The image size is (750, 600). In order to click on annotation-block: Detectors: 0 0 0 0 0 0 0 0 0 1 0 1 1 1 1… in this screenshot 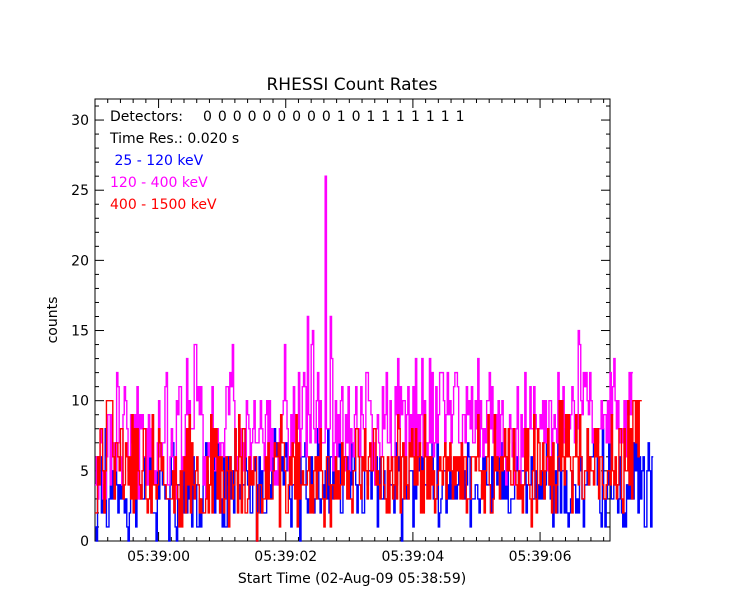, I will do `click(286, 161)`.